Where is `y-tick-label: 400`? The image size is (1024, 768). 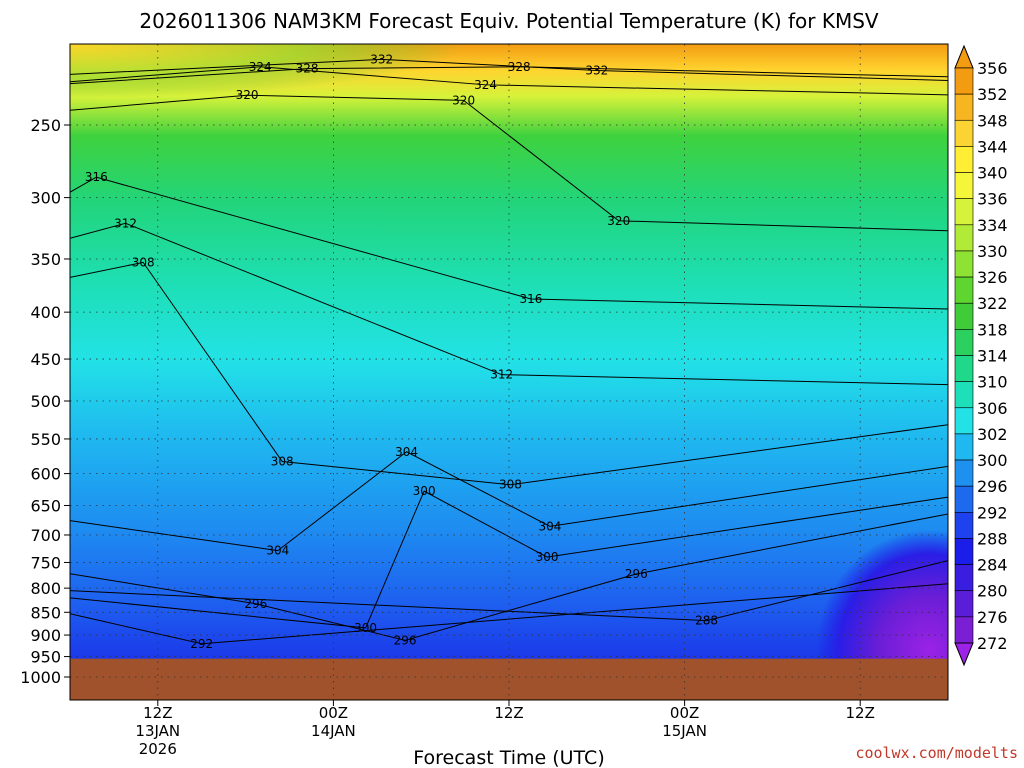
y-tick-label: 400 is located at coordinates (45, 312).